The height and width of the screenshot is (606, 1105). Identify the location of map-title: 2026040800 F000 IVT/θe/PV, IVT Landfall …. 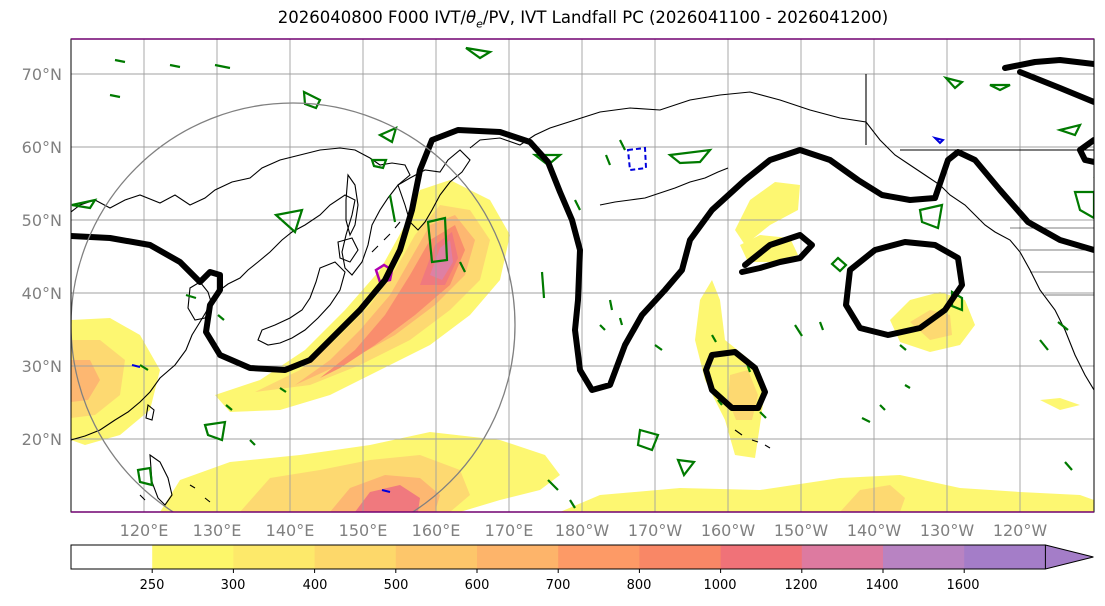
(583, 19).